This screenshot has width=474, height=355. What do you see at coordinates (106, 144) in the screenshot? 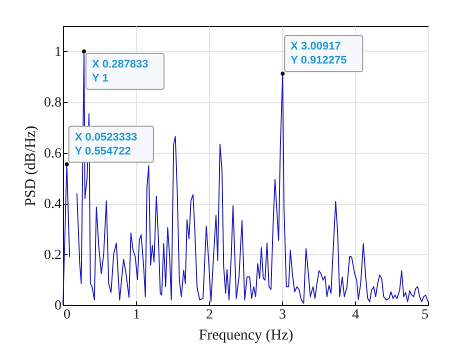
I see `annotation: X 0.0523333 Y 0.554722` at bounding box center [106, 144].